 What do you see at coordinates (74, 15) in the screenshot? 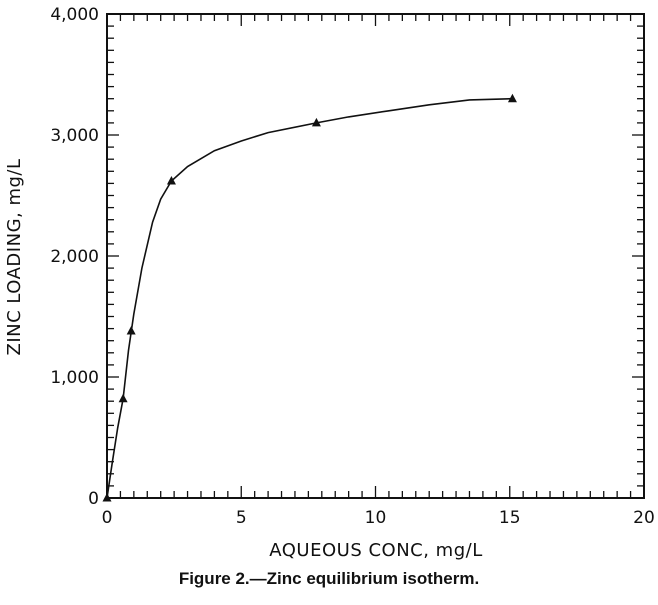
I see `y-tick-label: 4,000` at bounding box center [74, 15].